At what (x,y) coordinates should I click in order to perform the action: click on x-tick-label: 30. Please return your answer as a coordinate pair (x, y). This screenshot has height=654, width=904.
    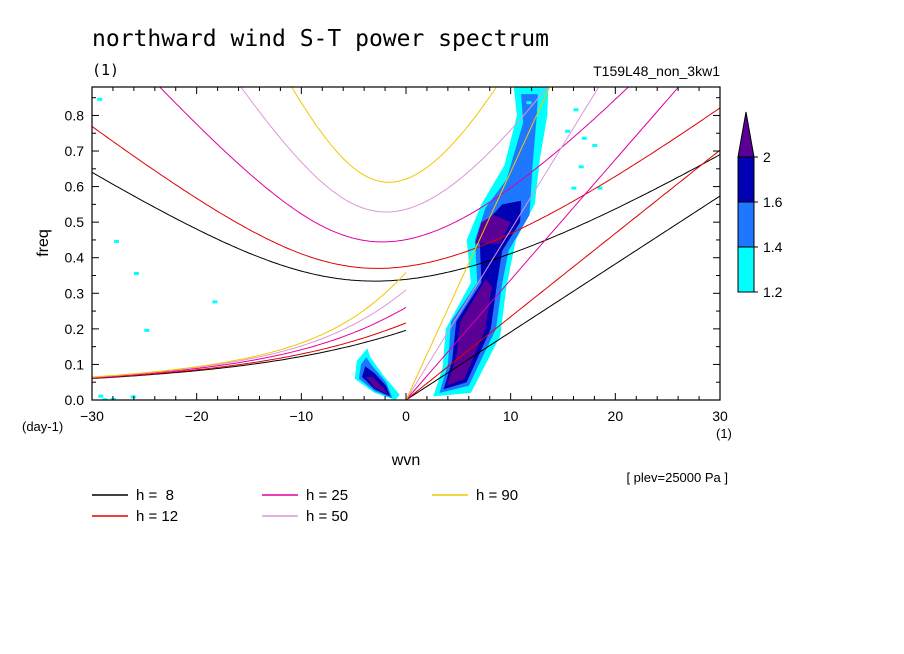
    Looking at the image, I should click on (720, 416).